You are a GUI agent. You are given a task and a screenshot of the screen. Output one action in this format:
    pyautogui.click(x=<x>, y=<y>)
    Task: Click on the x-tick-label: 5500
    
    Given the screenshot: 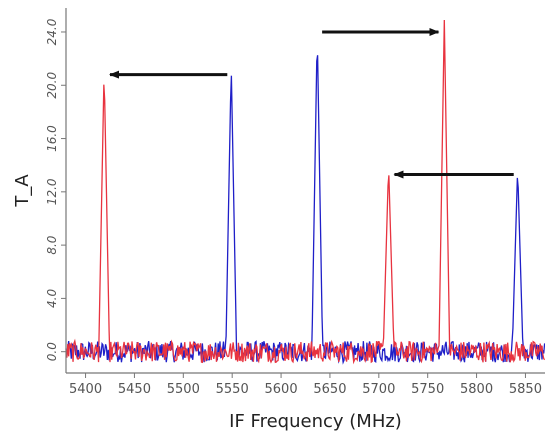 What is the action you would take?
    pyautogui.click(x=183, y=389)
    